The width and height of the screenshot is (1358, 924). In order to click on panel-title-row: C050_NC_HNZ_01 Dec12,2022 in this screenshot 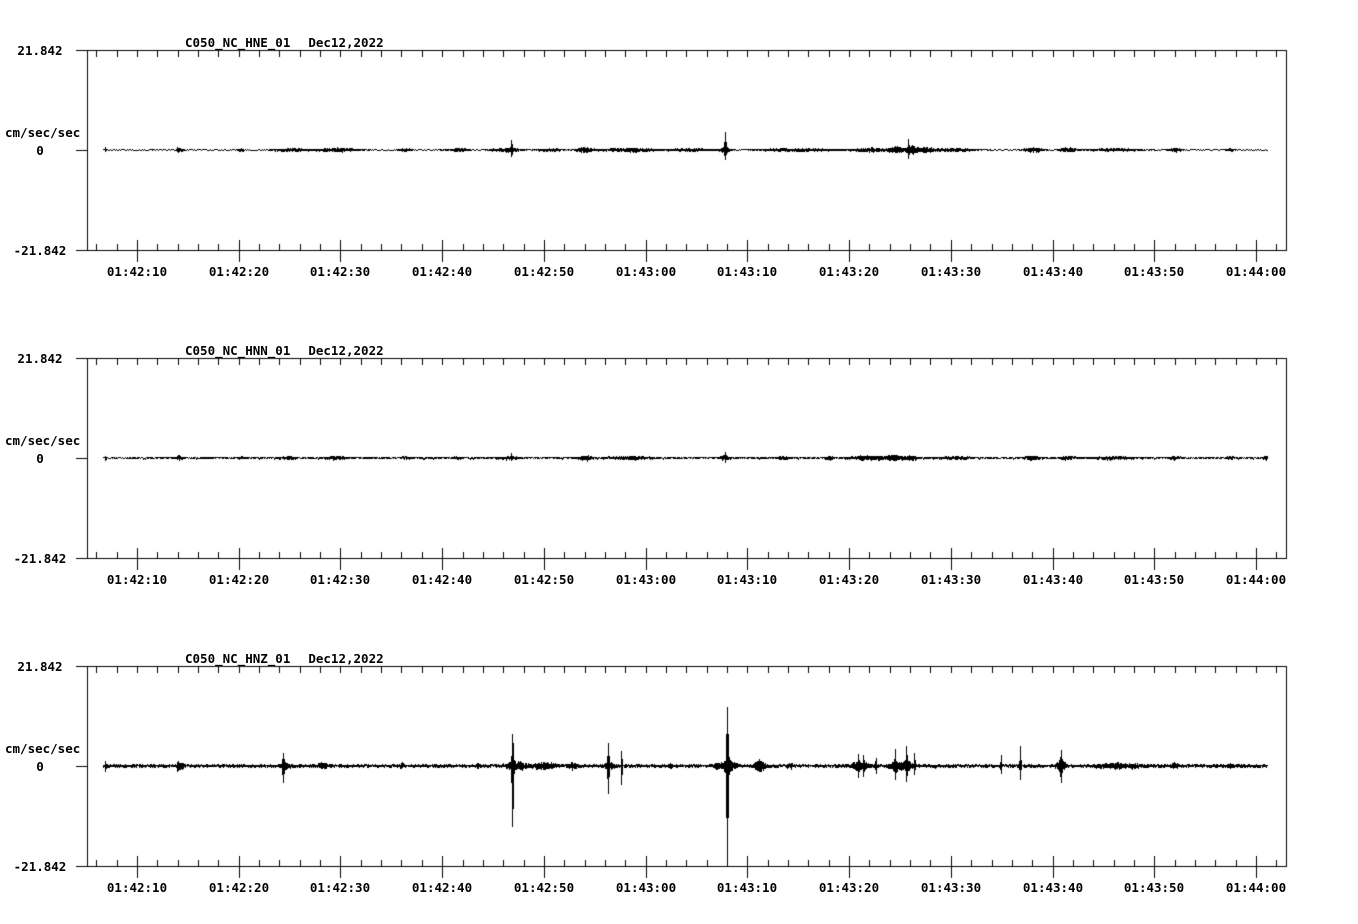, I will do `click(284, 658)`.